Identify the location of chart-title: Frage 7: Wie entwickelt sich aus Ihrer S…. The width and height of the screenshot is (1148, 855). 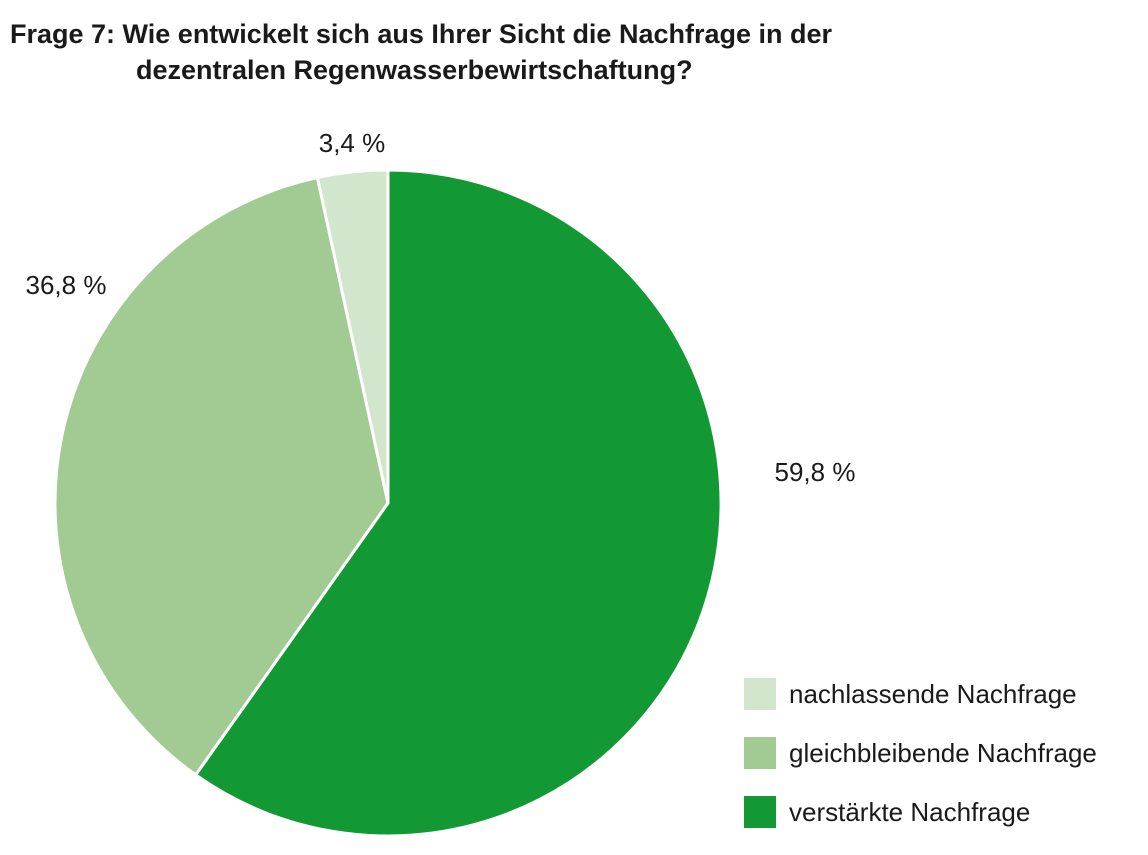
(421, 52).